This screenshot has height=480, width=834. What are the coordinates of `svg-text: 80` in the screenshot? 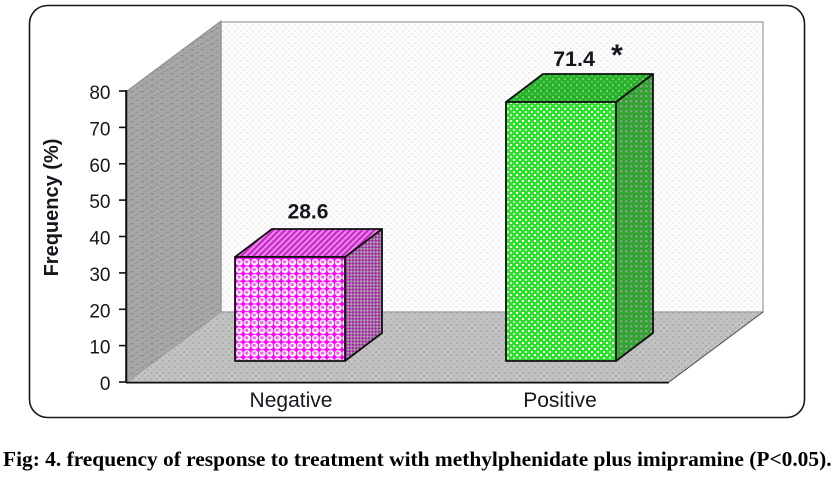 It's located at (99, 93).